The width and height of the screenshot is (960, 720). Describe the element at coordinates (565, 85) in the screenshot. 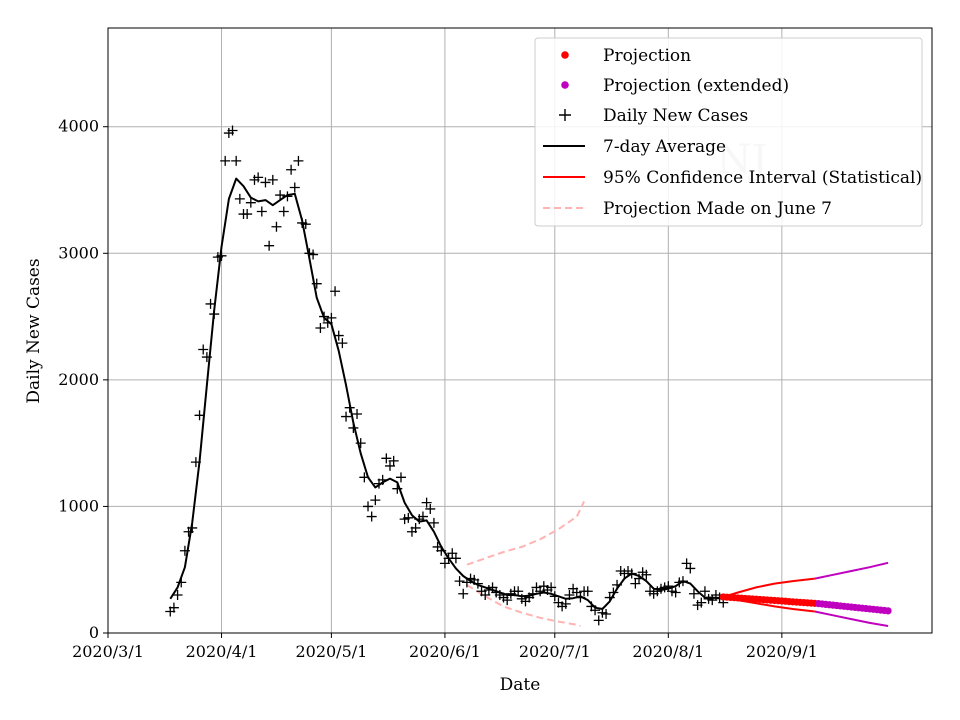

I see `legend-projection-extended-dot` at that location.